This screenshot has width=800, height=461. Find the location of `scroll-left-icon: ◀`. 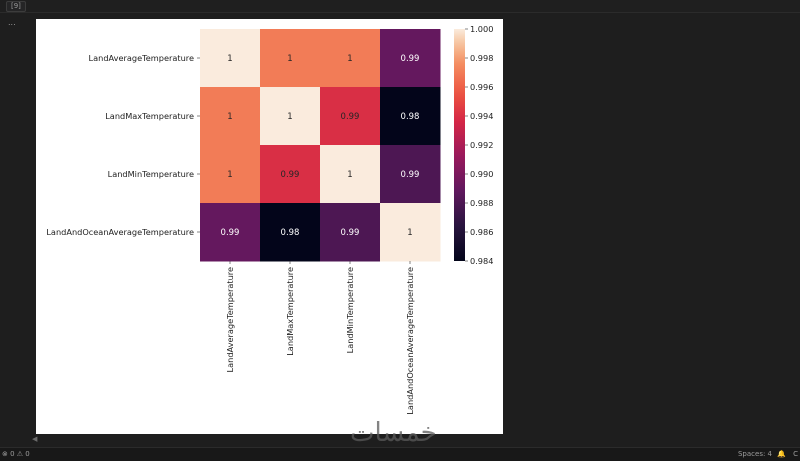

scroll-left-icon: ◀ is located at coordinates (35, 439).